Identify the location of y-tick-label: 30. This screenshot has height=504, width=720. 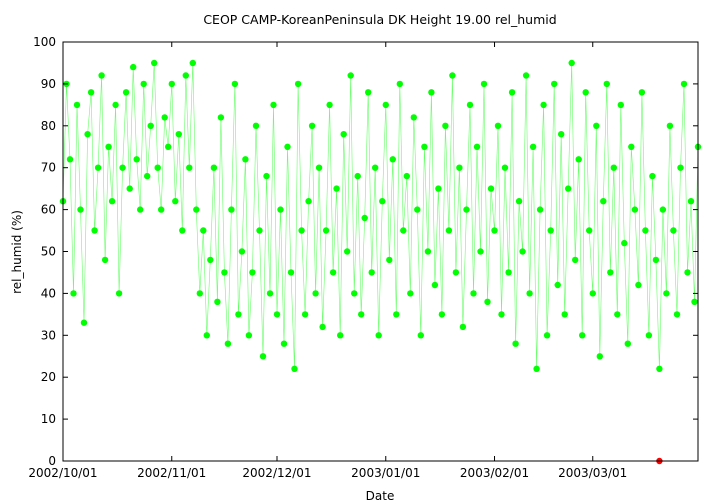
(48, 335).